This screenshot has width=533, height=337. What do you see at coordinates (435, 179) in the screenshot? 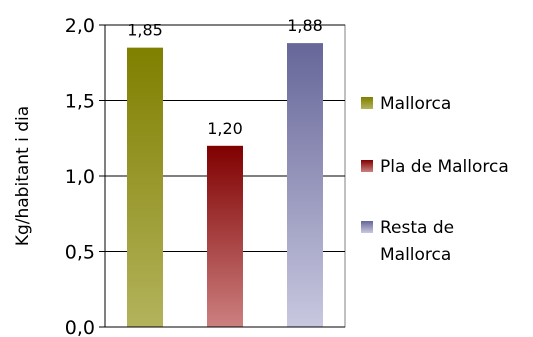
I see `legend: Mallorca Pla de Mallorca Resta de Mallorca` at bounding box center [435, 179].